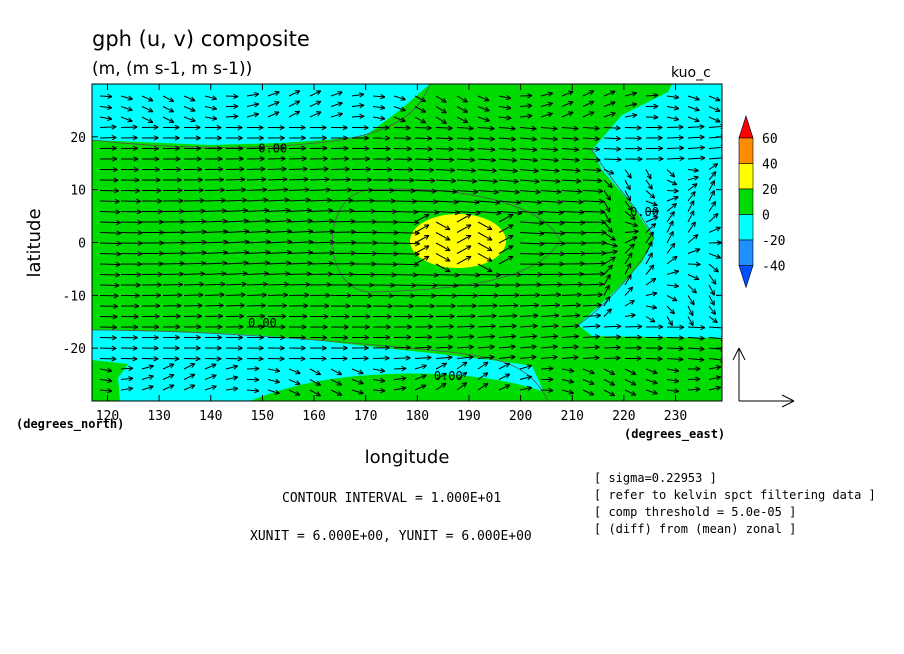 Image resolution: width=904 pixels, height=654 pixels. I want to click on x-tick-label: 200, so click(520, 416).